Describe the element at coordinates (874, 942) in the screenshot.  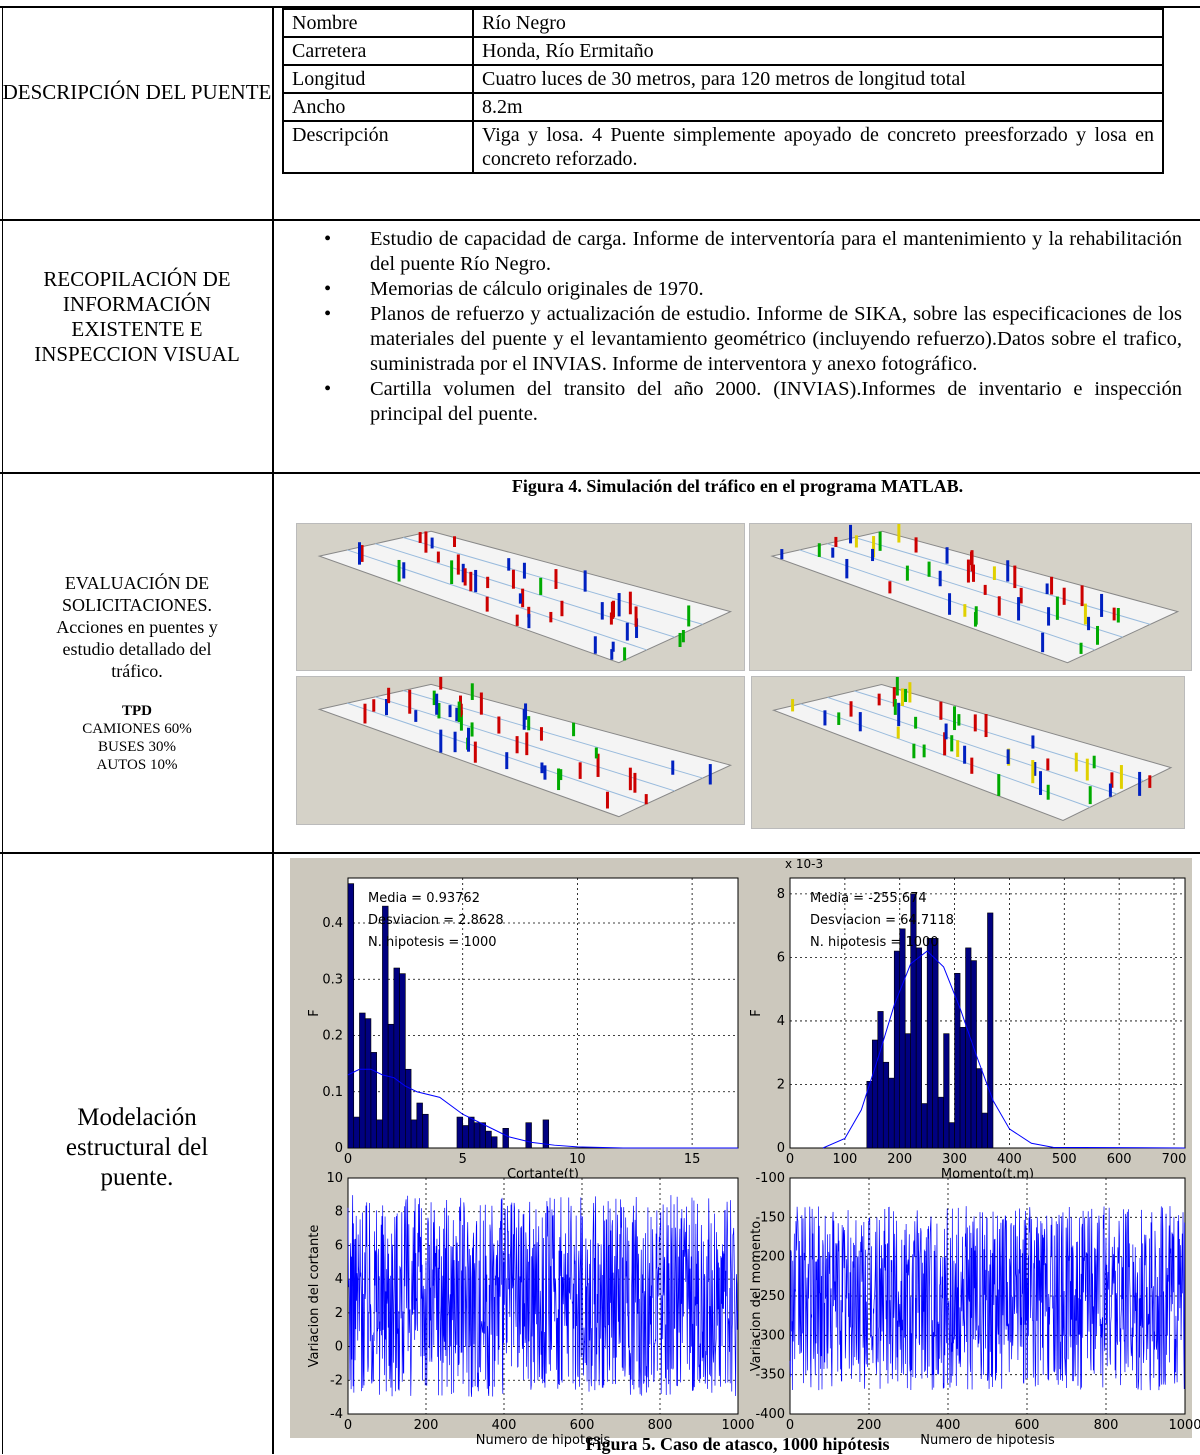
I see `stat-annotation: N. hipotesis = 1000` at that location.